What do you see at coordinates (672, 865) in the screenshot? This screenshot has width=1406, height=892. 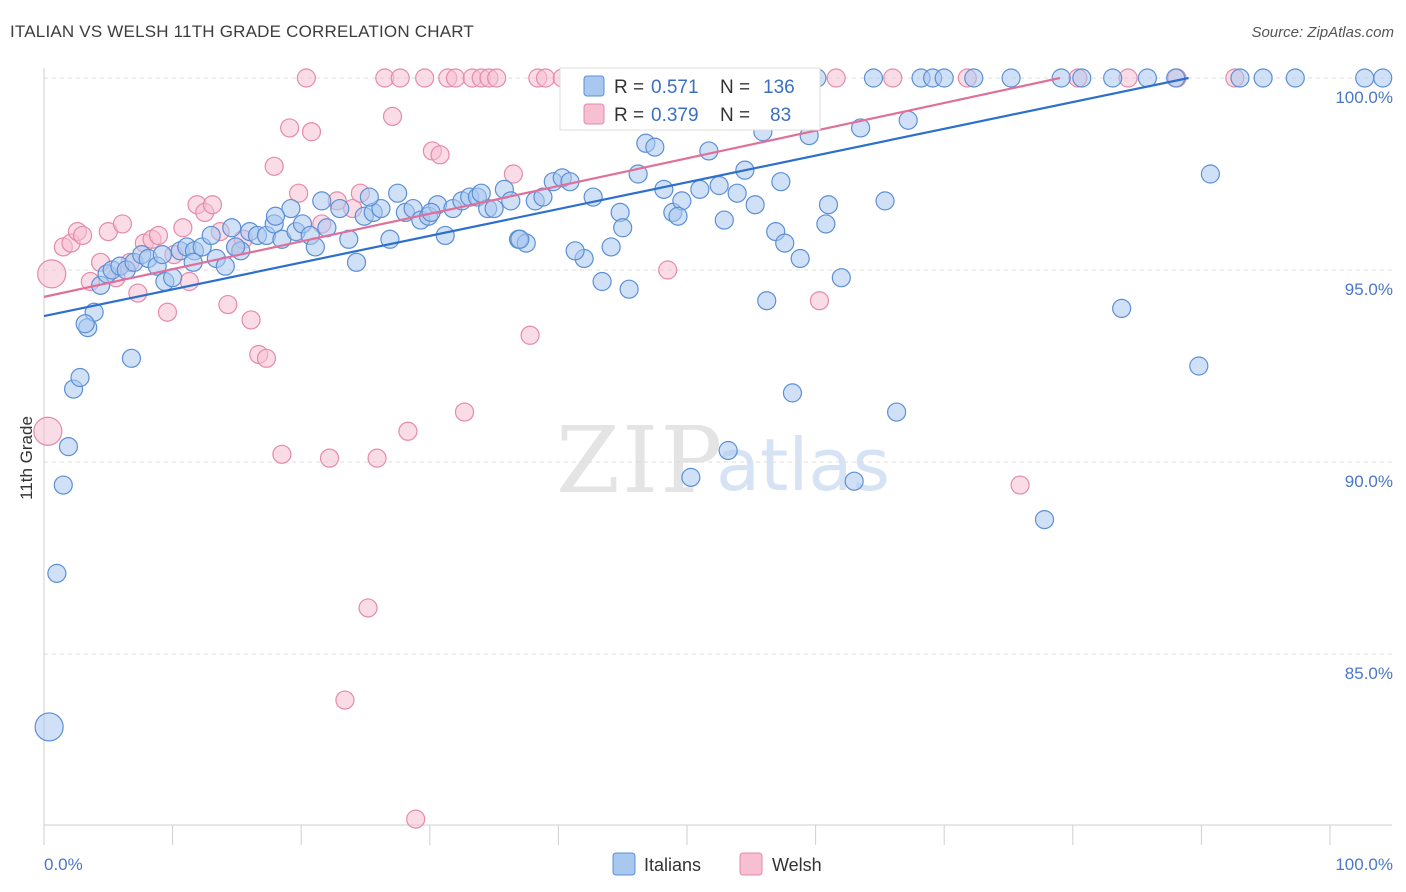 I see `bottom-legend-label-italians: Italians` at bounding box center [672, 865].